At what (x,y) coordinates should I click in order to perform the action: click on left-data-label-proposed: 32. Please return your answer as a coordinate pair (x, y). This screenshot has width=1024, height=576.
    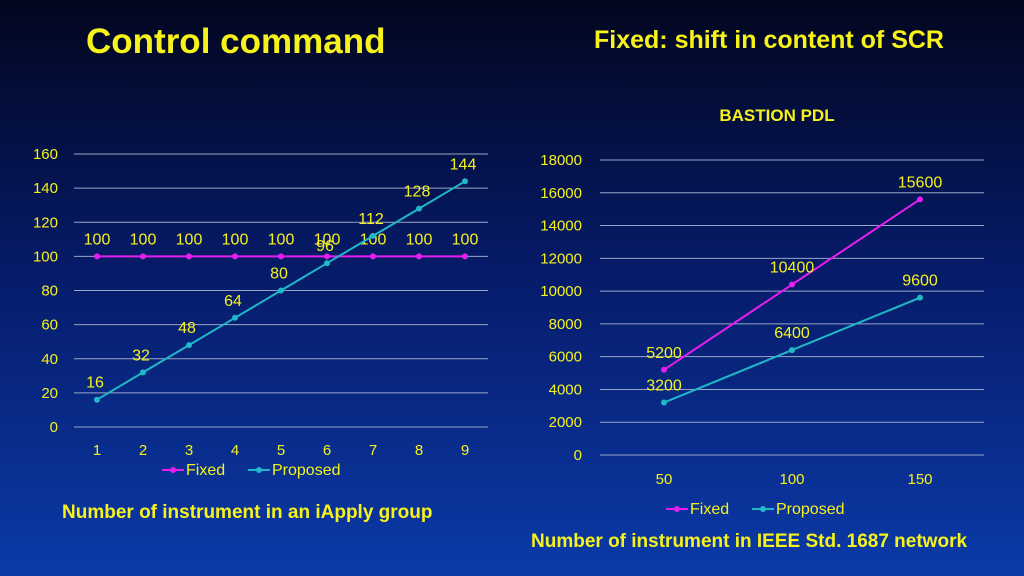
    Looking at the image, I should click on (141, 355).